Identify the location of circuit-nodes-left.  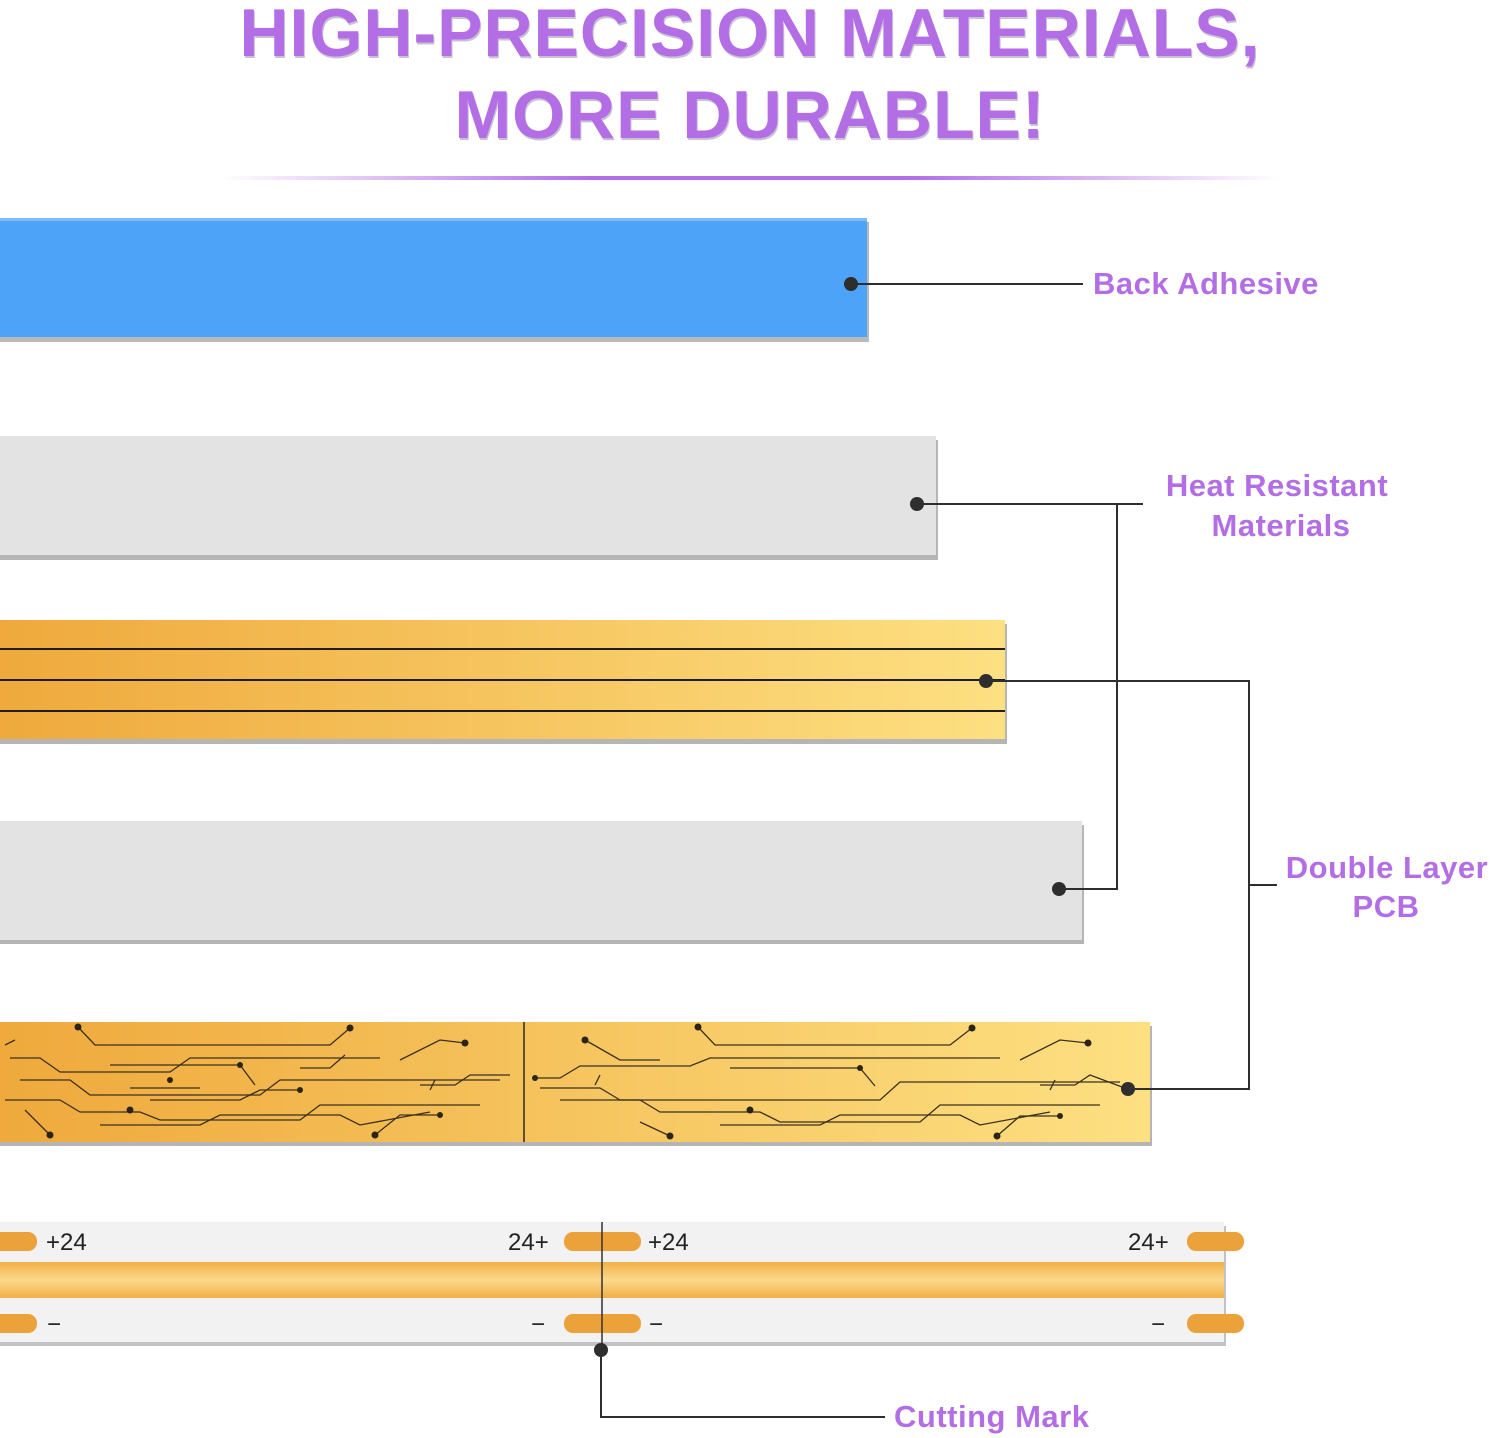
(257, 1081).